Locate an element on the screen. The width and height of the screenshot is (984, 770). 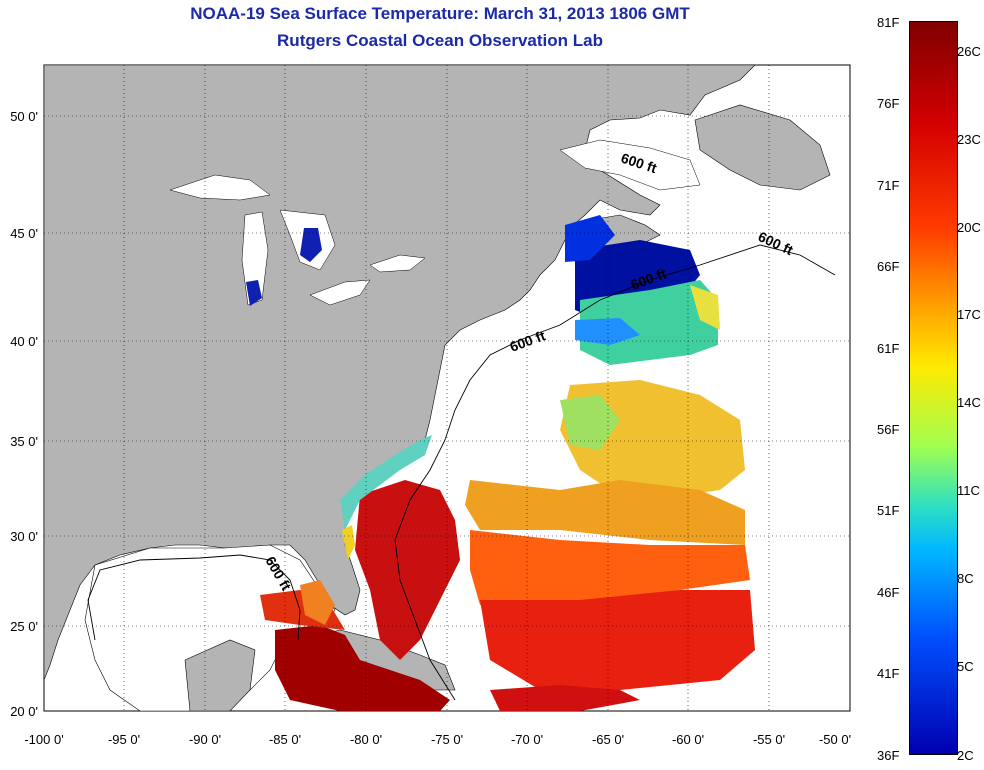
map-subtitle: Rutgers Coastal Ocean Observation Lab is located at coordinates (440, 40).